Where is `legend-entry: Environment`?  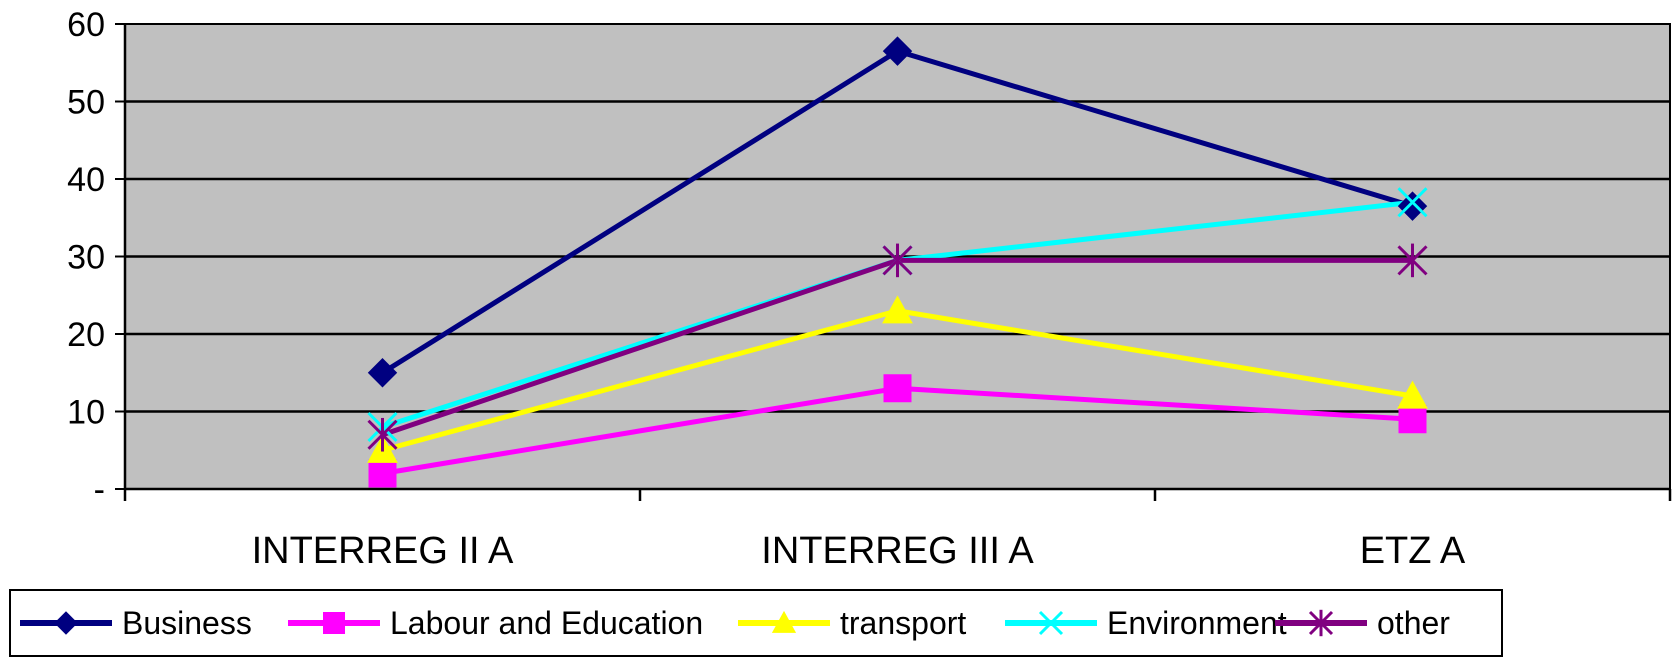 legend-entry: Environment is located at coordinates (1146, 623).